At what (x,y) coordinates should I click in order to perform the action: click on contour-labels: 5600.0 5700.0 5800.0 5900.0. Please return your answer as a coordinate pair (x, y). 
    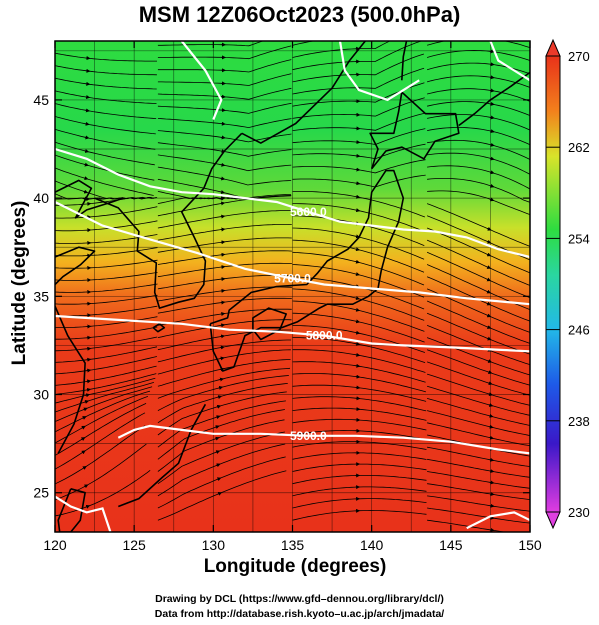
    Looking at the image, I should click on (308, 324).